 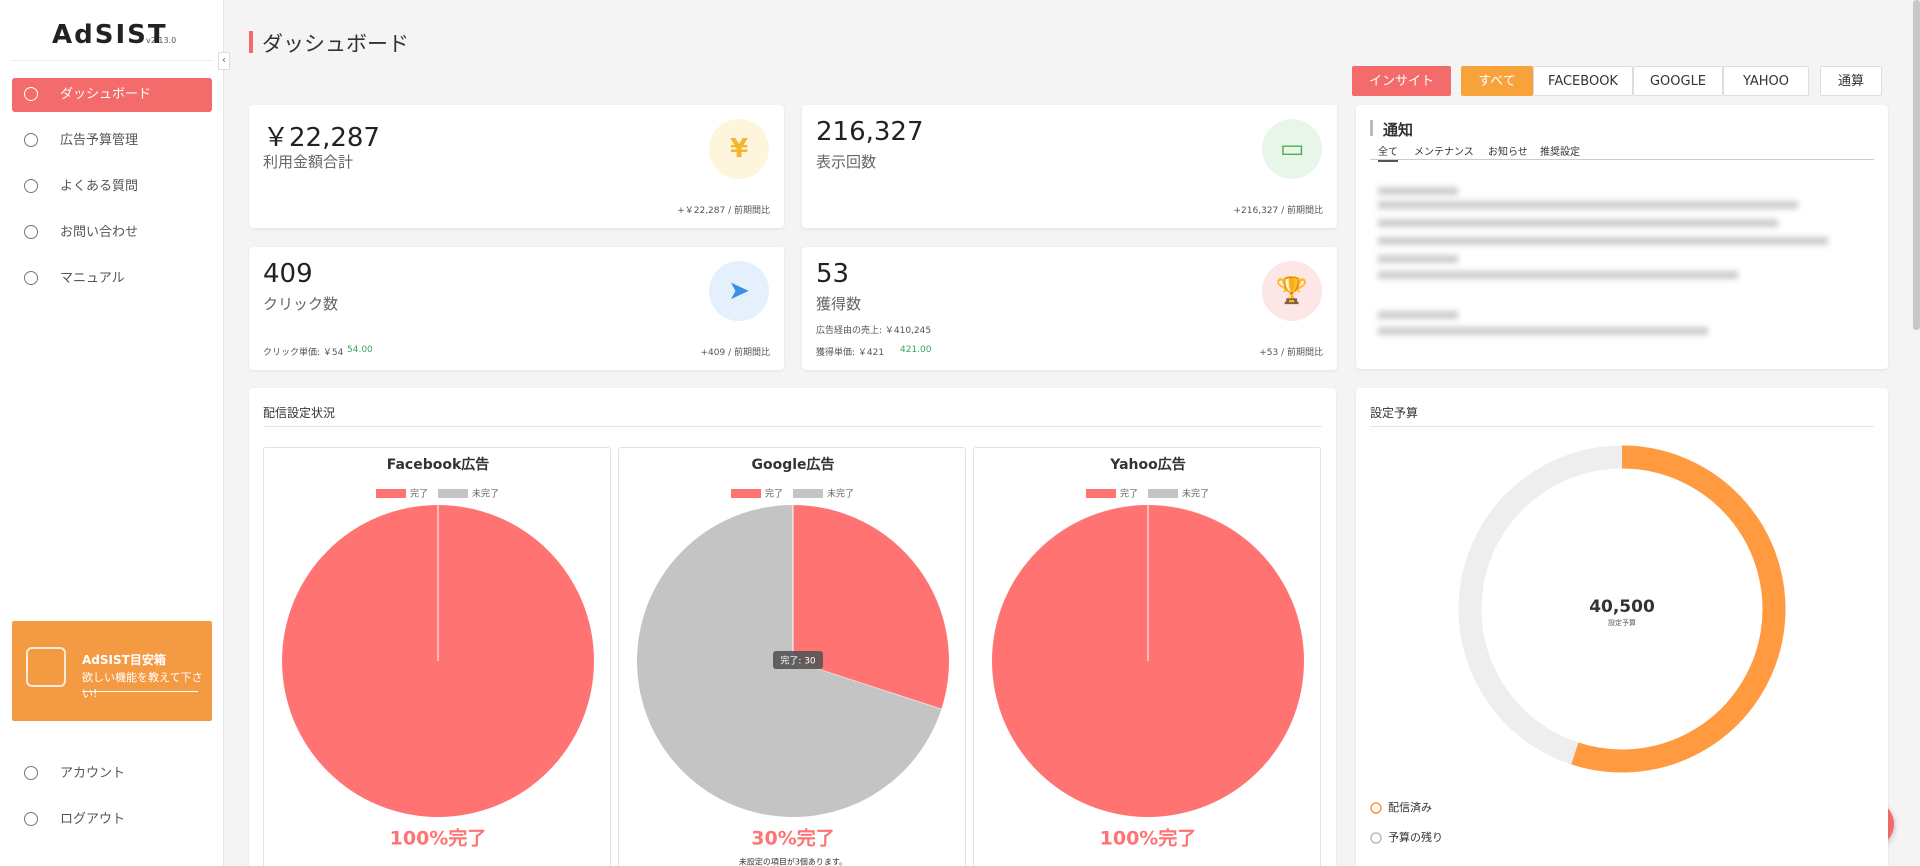 What do you see at coordinates (1292, 149) in the screenshot?
I see `metric-icon: ▭` at bounding box center [1292, 149].